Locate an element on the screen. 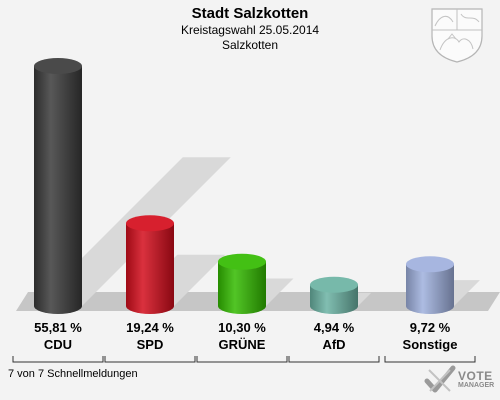  value-label-2: 10,30 % is located at coordinates (242, 327).